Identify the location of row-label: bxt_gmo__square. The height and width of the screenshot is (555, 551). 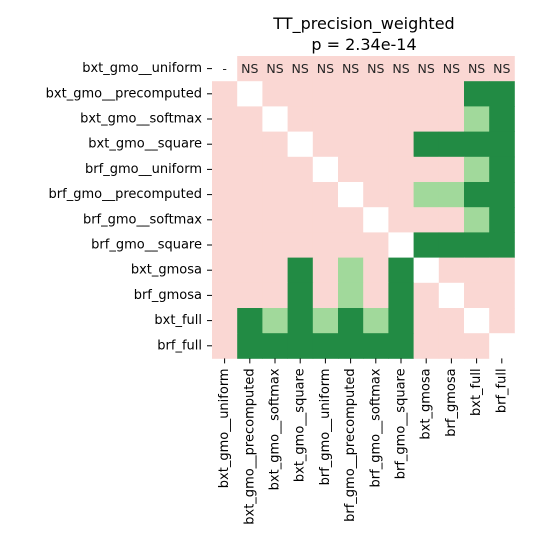
(145, 144).